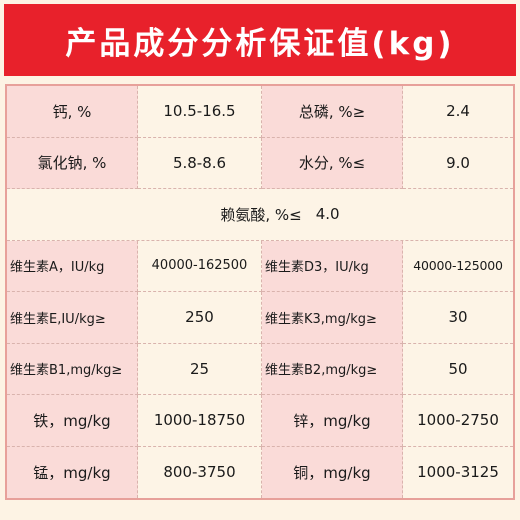 The height and width of the screenshot is (520, 520). What do you see at coordinates (200, 112) in the screenshot?
I see `calcium-value: 10.5-16.5` at bounding box center [200, 112].